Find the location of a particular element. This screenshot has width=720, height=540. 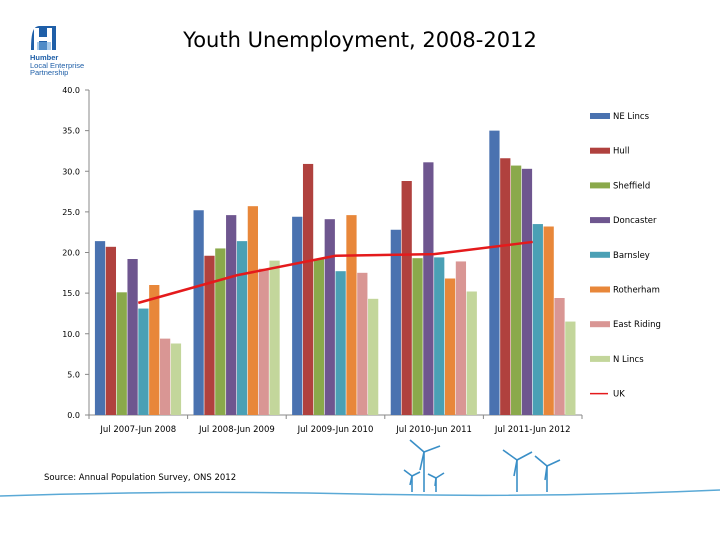

wind-turbines-graphic is located at coordinates (360, 468).